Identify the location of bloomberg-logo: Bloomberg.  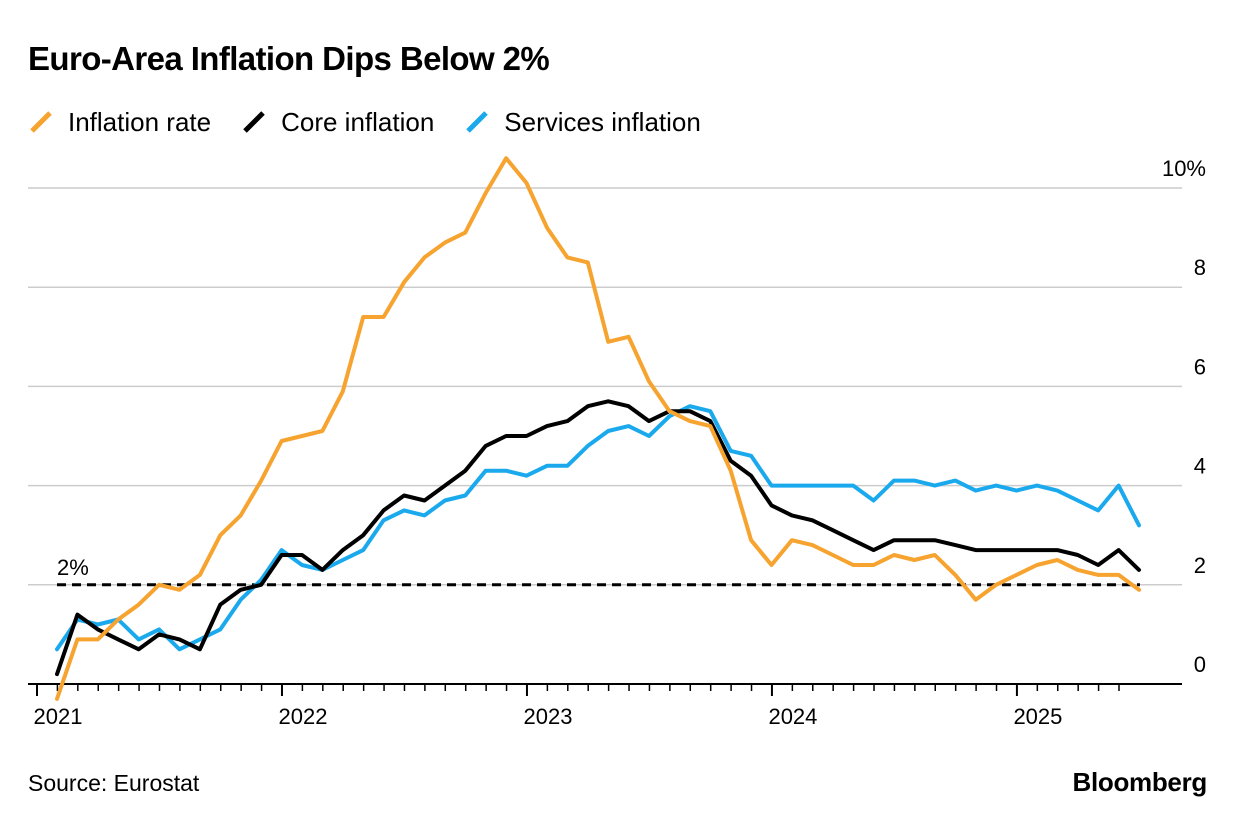
(1139, 782).